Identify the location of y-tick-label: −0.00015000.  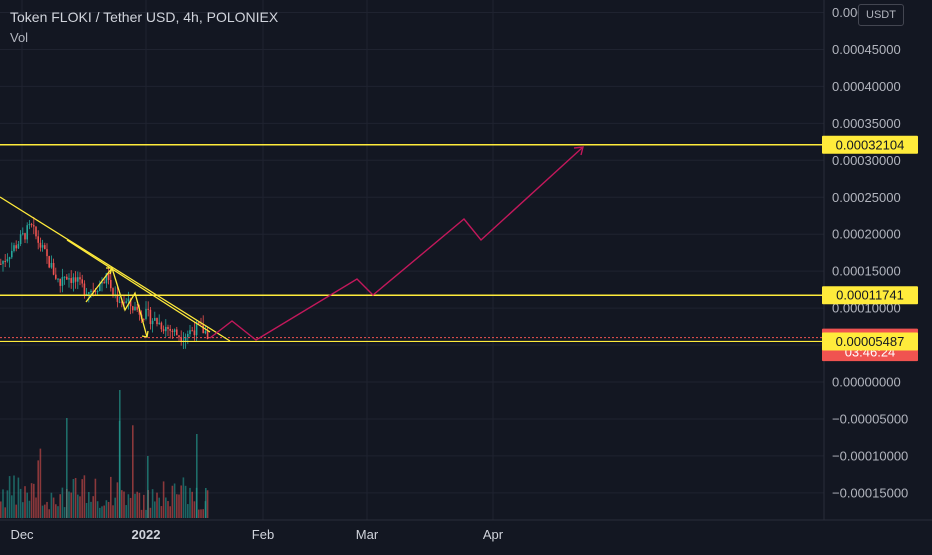
(870, 492).